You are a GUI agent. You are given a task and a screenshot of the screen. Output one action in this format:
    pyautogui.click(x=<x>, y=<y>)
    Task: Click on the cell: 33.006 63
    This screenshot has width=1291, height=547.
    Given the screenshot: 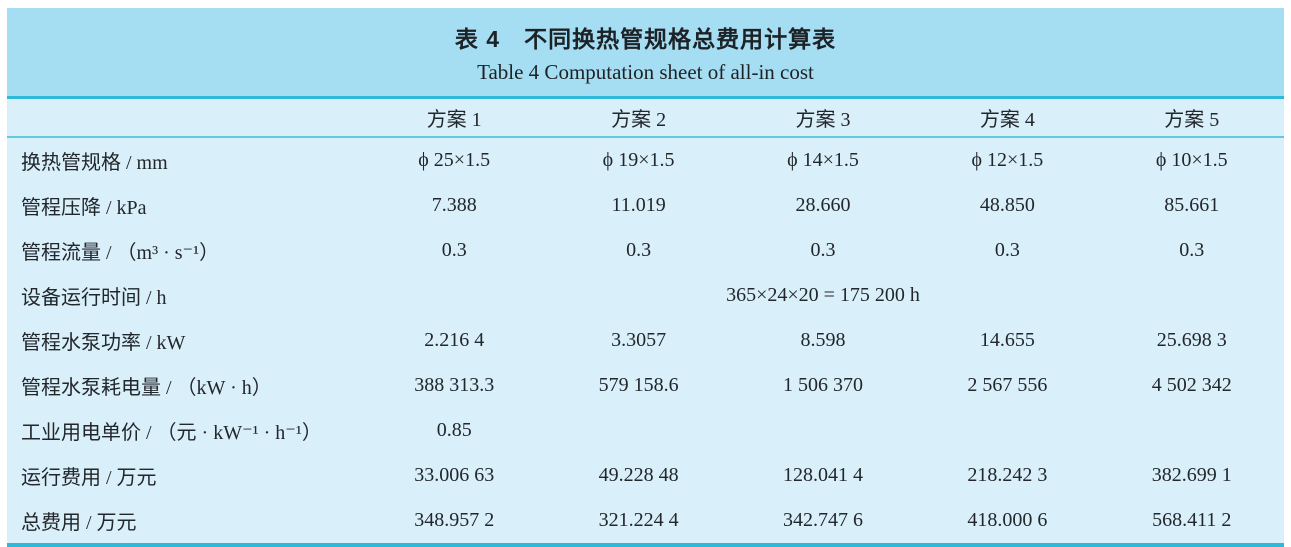 What is the action you would take?
    pyautogui.click(x=454, y=475)
    